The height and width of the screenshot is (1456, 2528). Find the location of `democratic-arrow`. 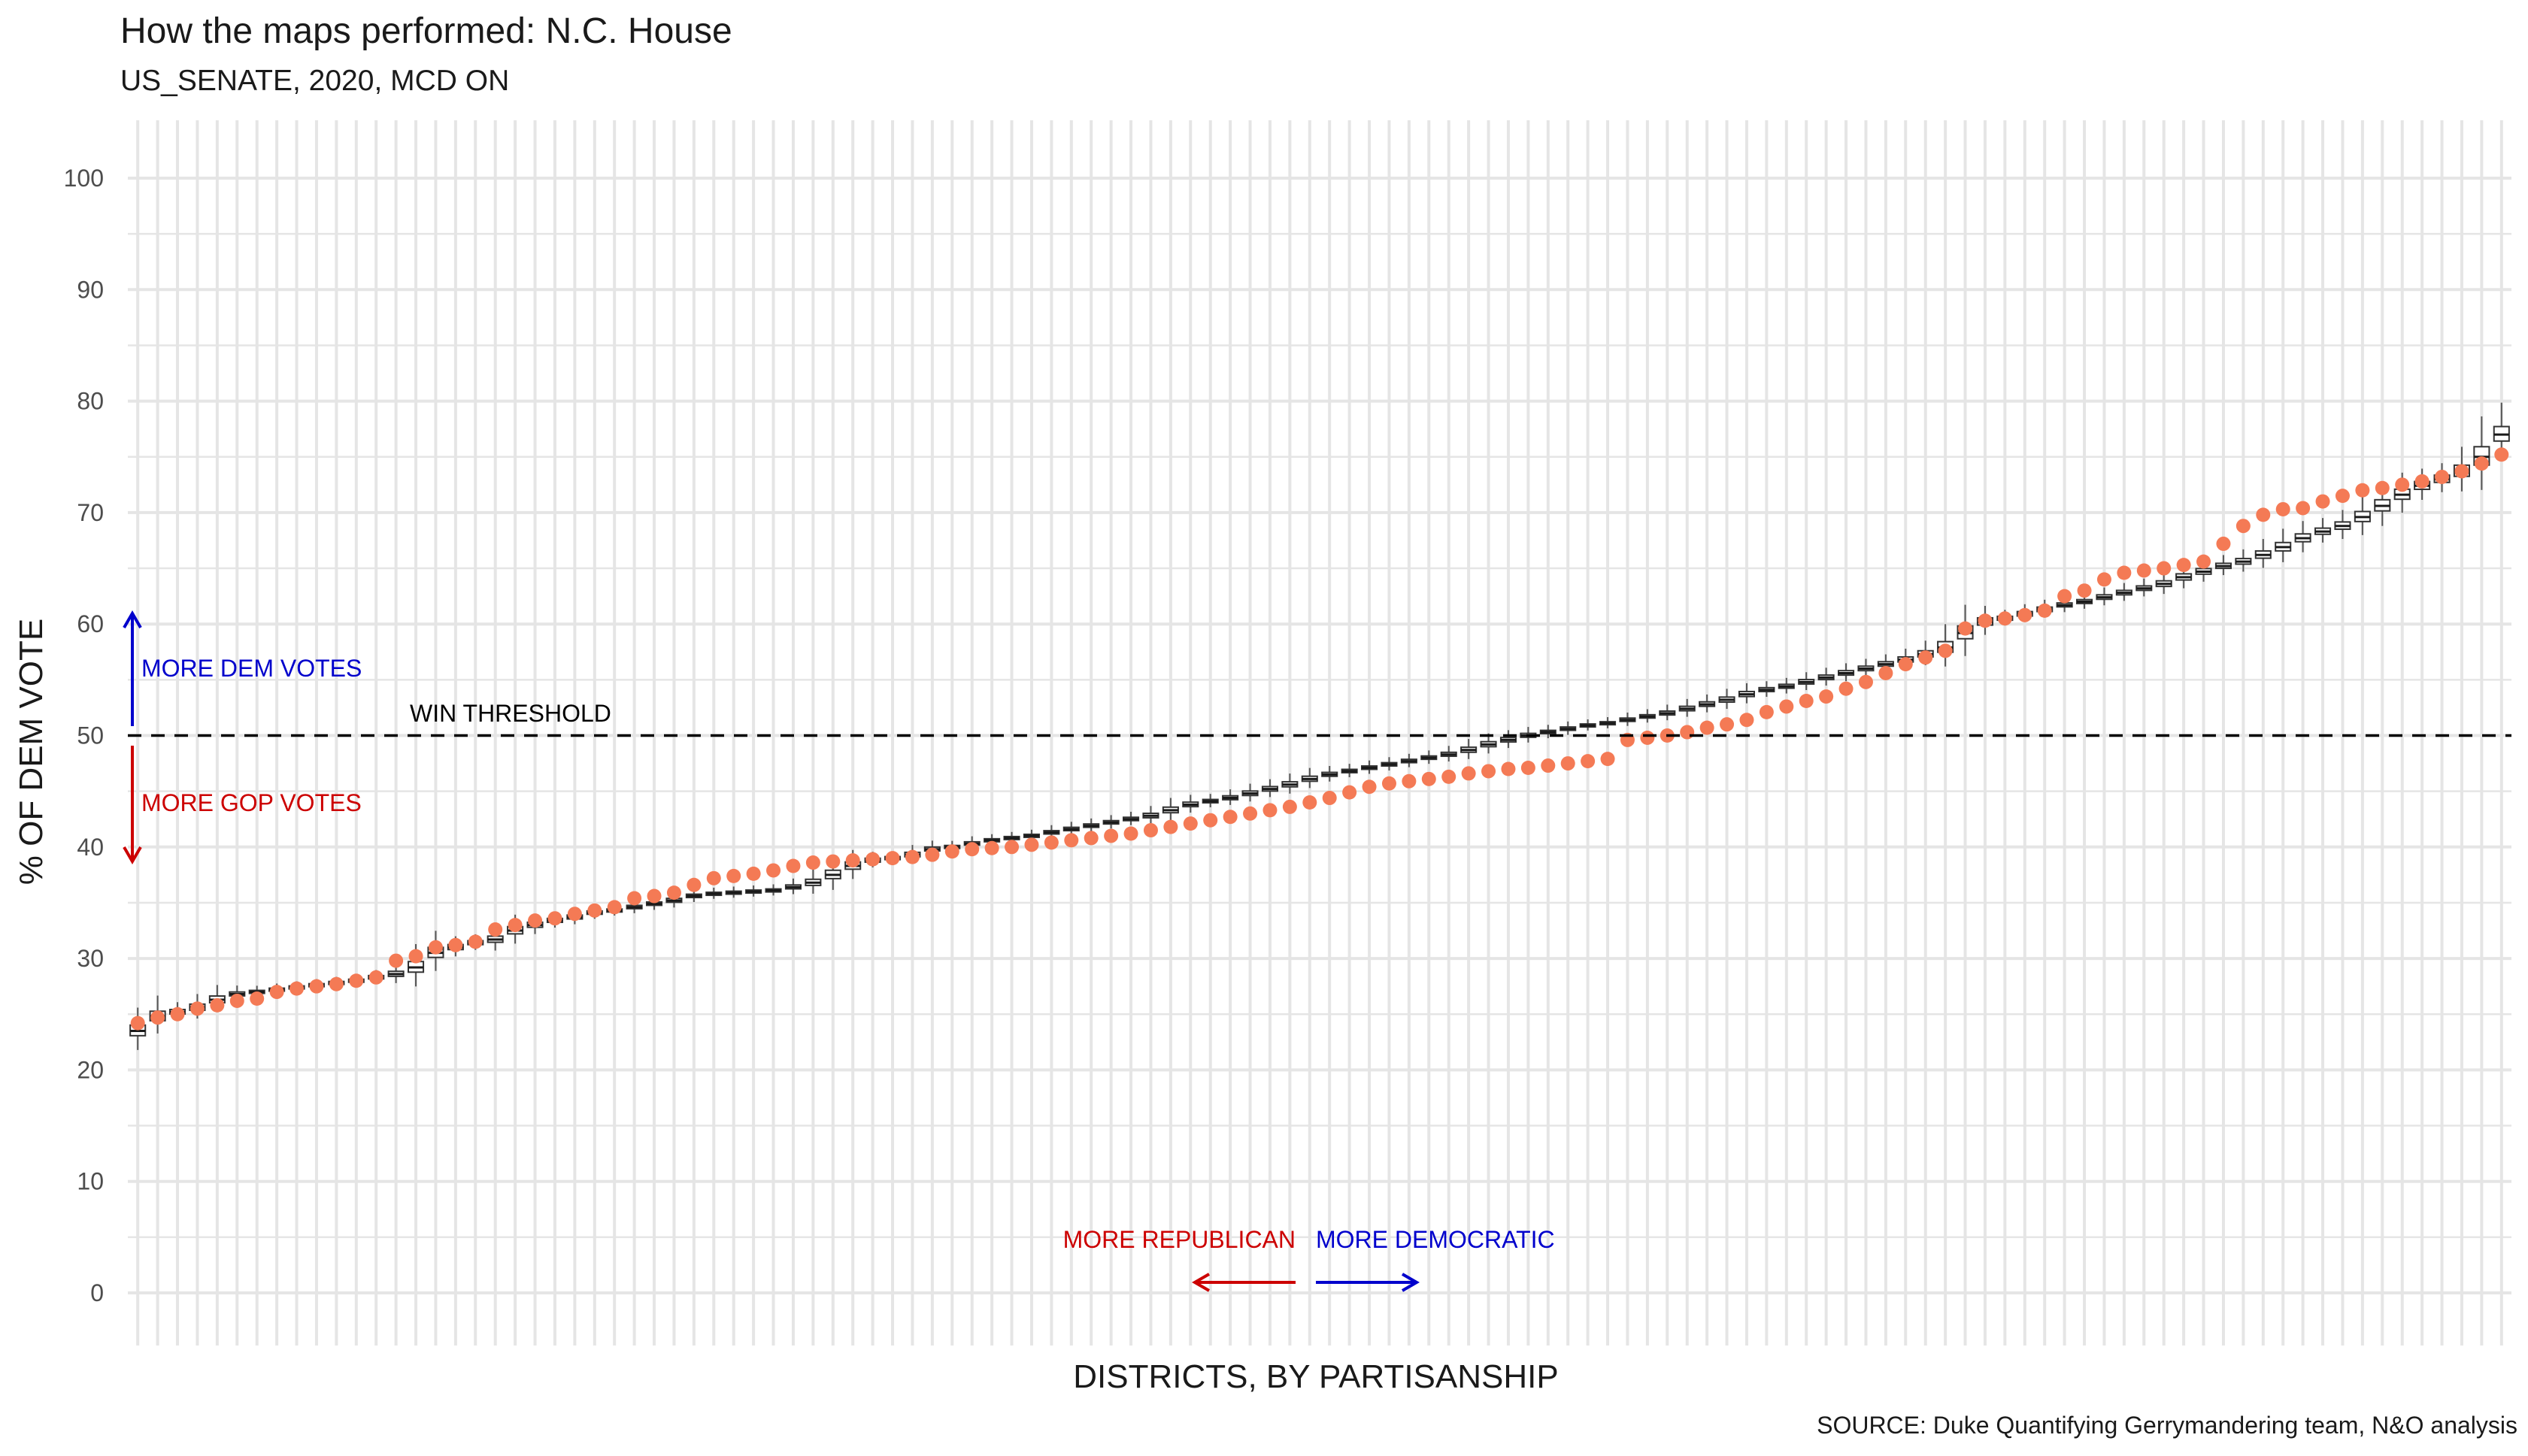

democratic-arrow is located at coordinates (1368, 1282).